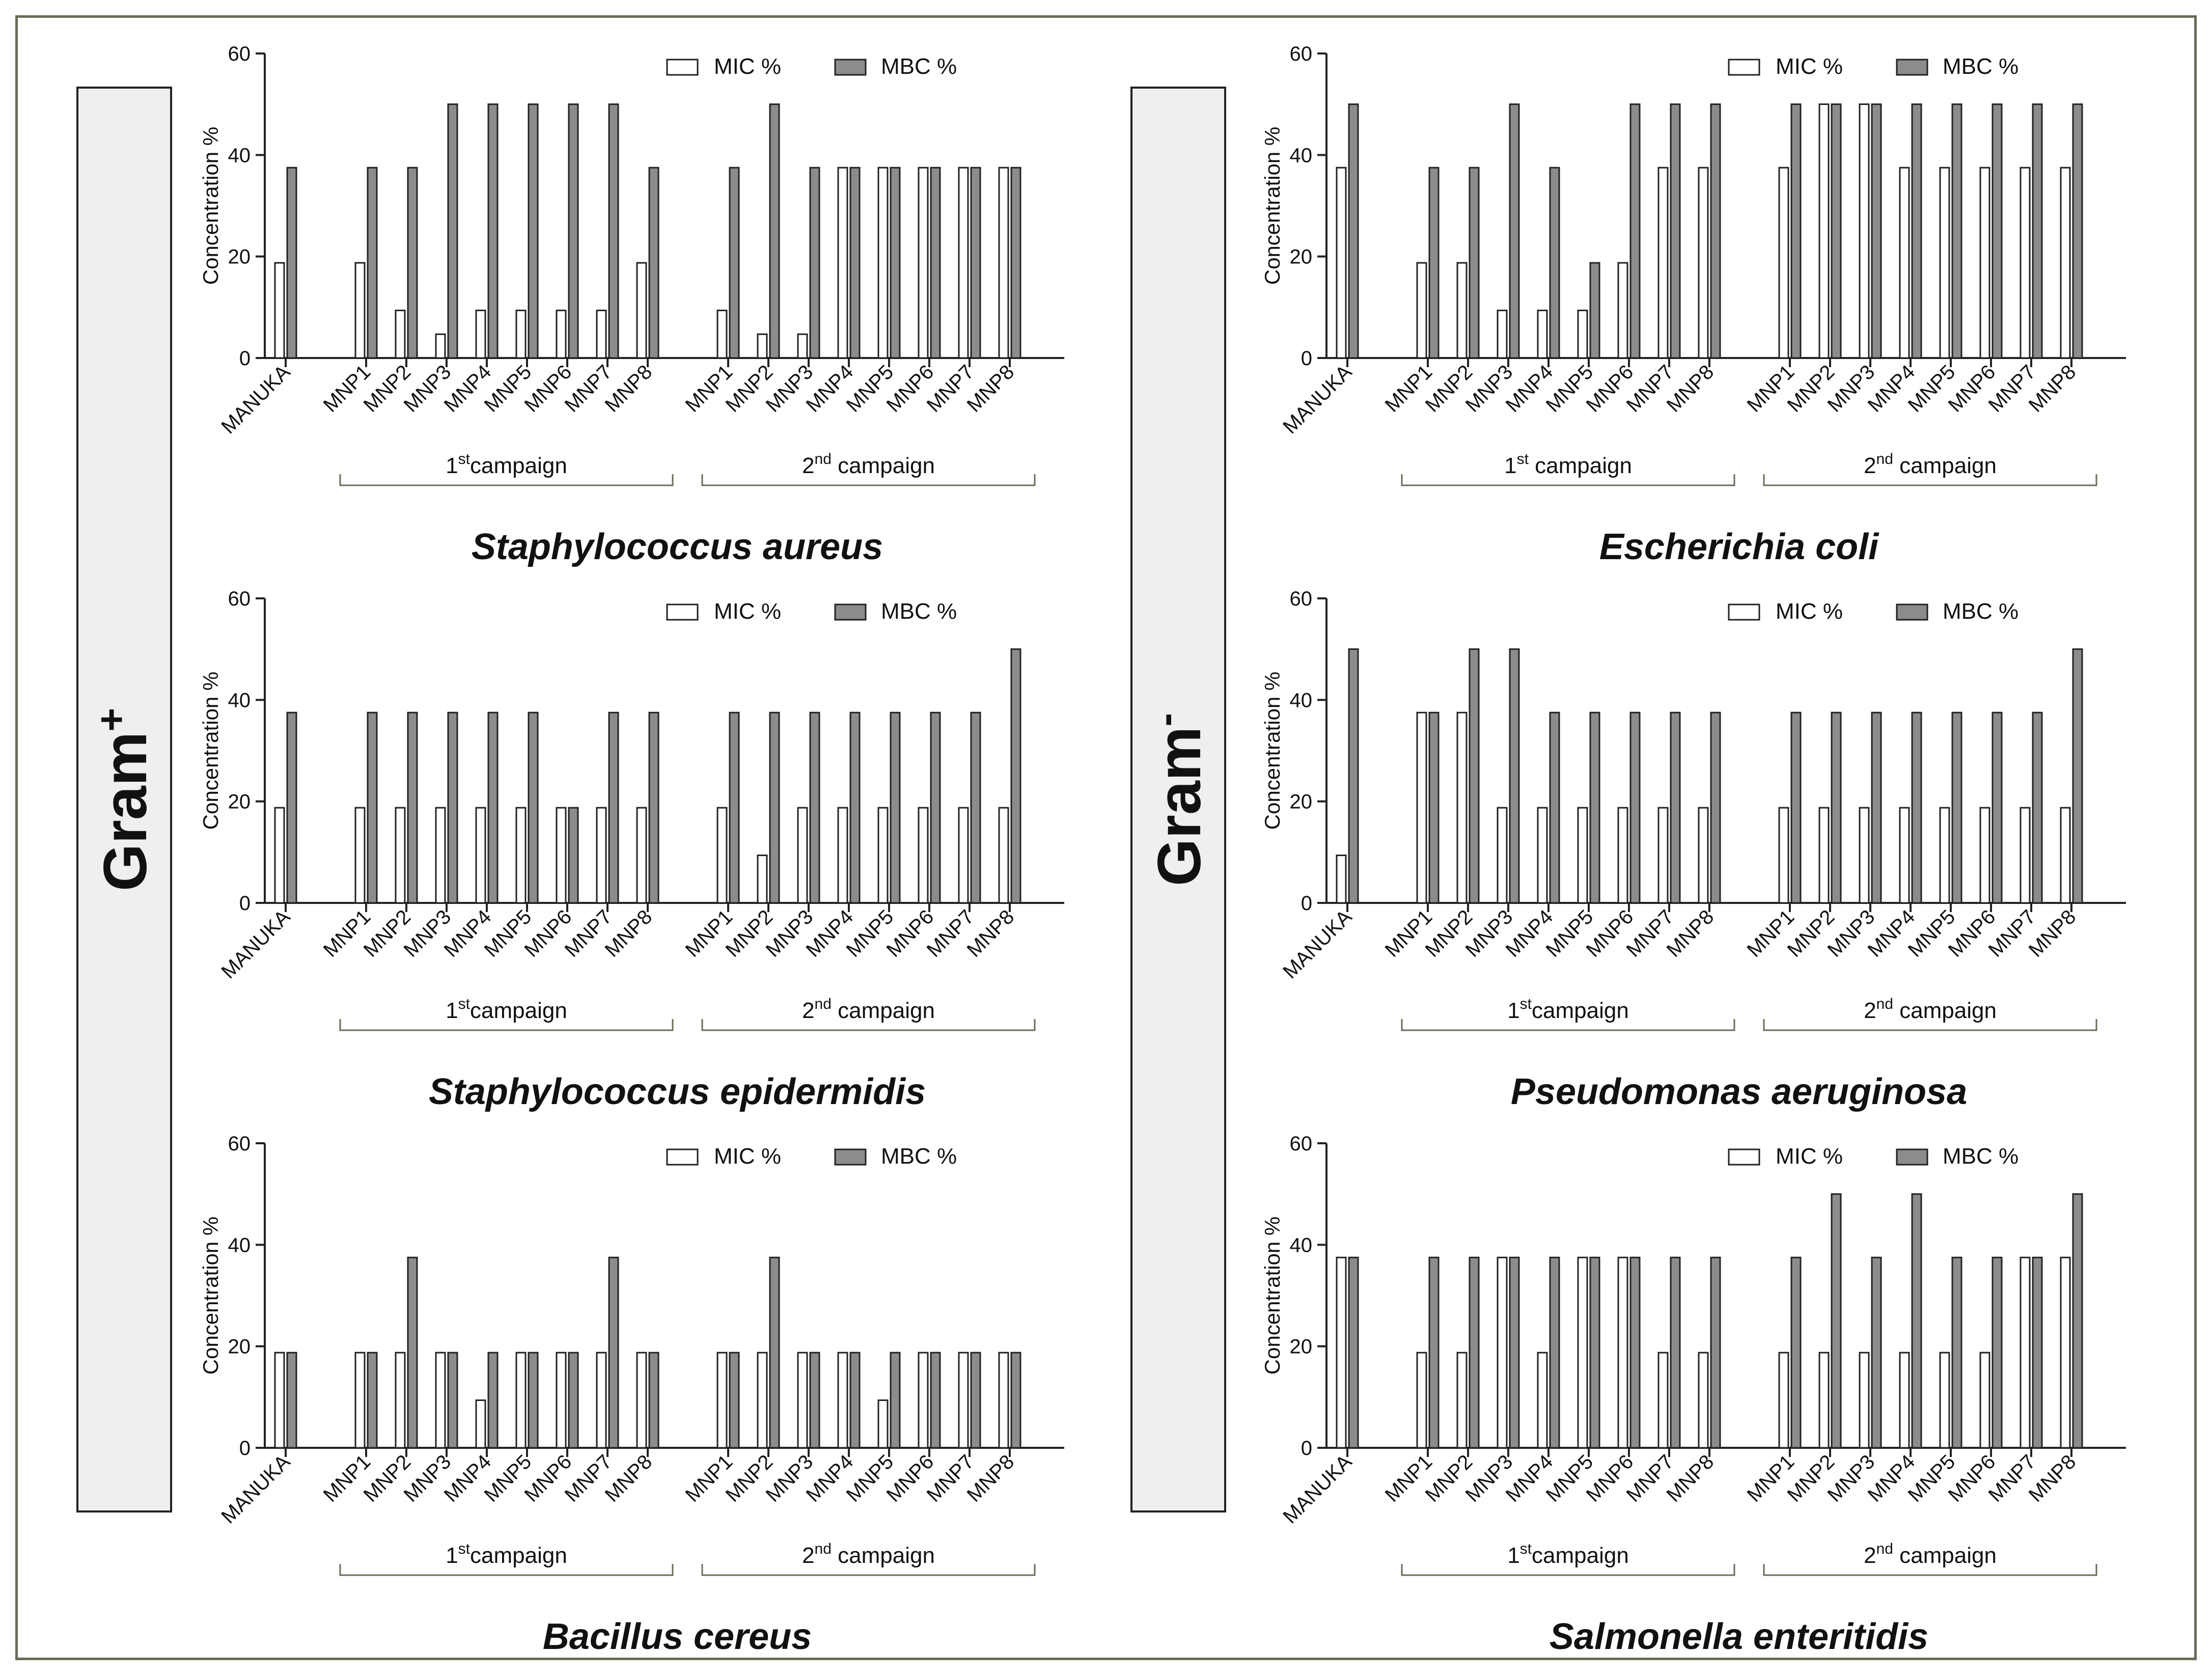 Image resolution: width=2212 pixels, height=1678 pixels. What do you see at coordinates (677, 1091) in the screenshot?
I see `chart-title: Staphylococcus epidermidis` at bounding box center [677, 1091].